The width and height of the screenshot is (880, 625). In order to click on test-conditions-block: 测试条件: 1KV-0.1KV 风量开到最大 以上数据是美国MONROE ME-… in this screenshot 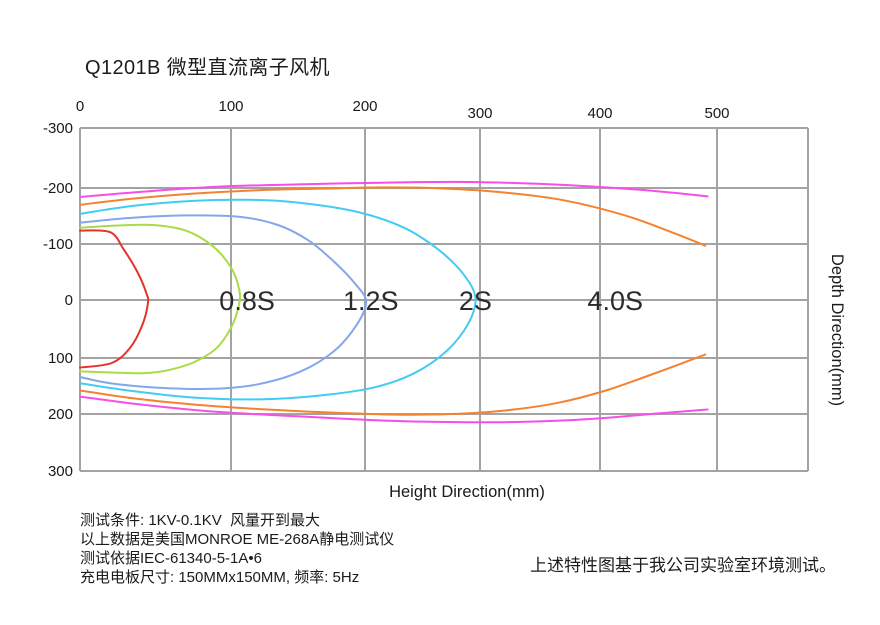, I will do `click(237, 549)`.